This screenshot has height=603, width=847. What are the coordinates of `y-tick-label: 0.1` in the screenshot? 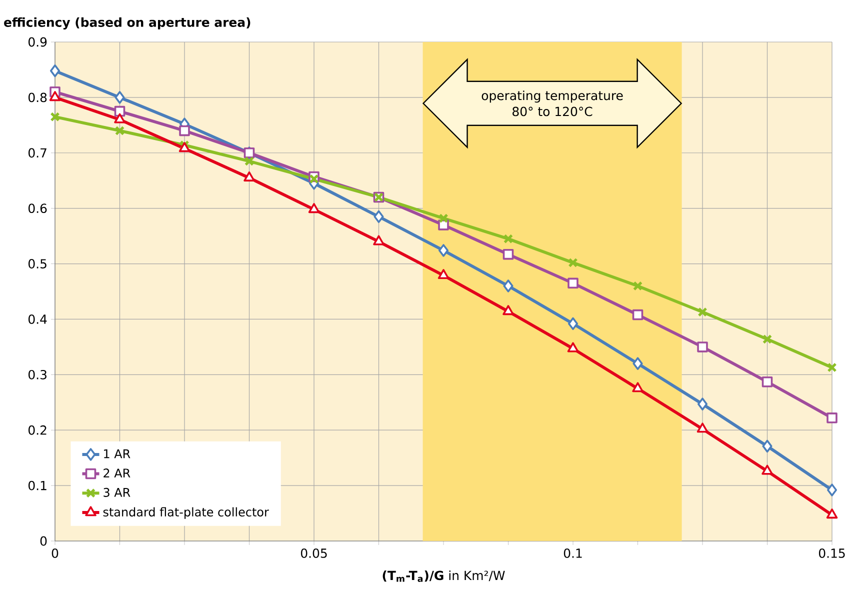 It's located at (37, 485).